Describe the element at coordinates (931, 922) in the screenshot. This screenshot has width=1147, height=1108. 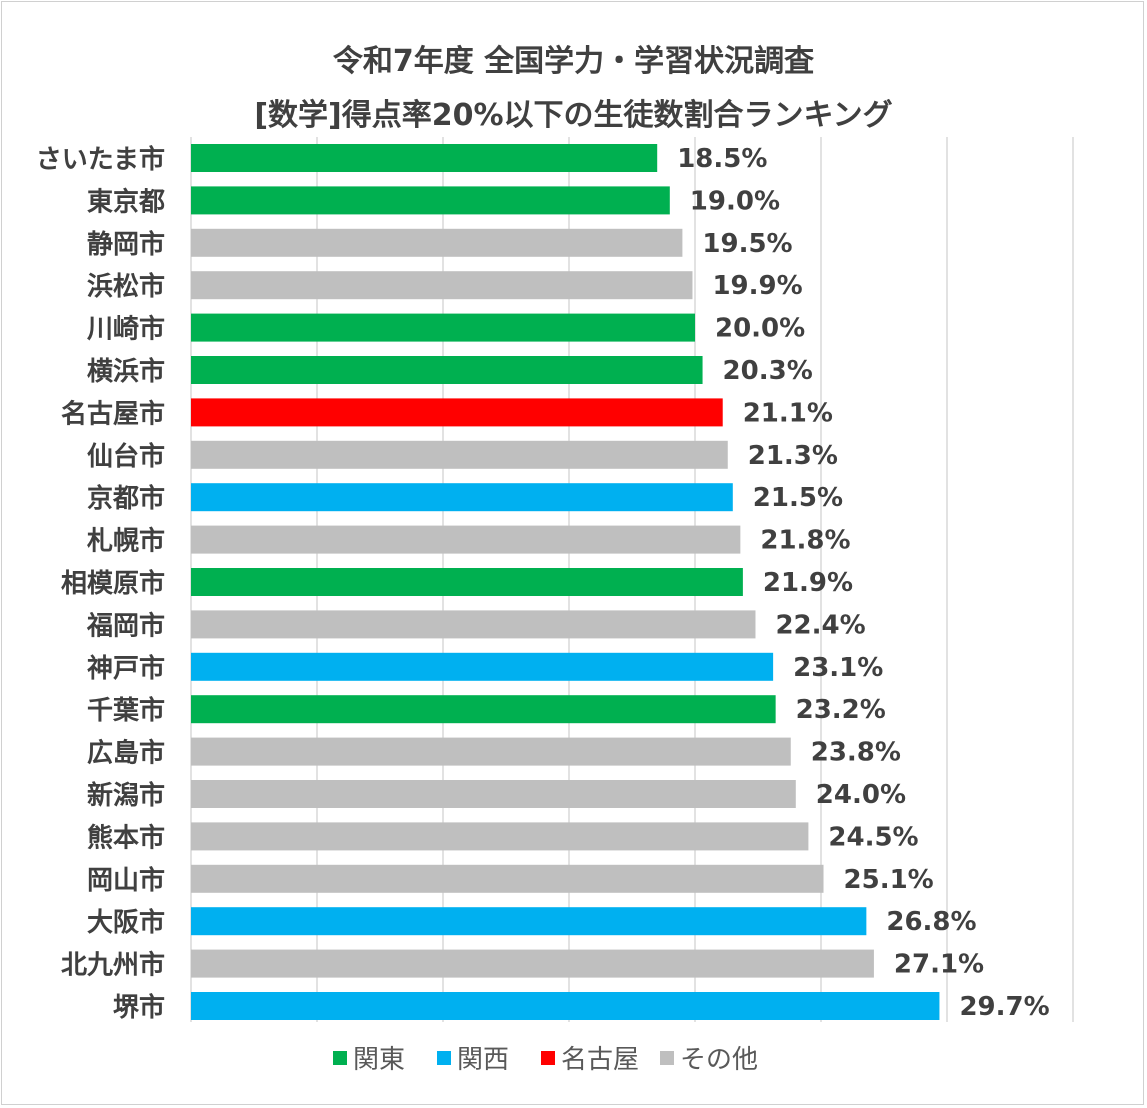
I see `data-label: 26.8%` at that location.